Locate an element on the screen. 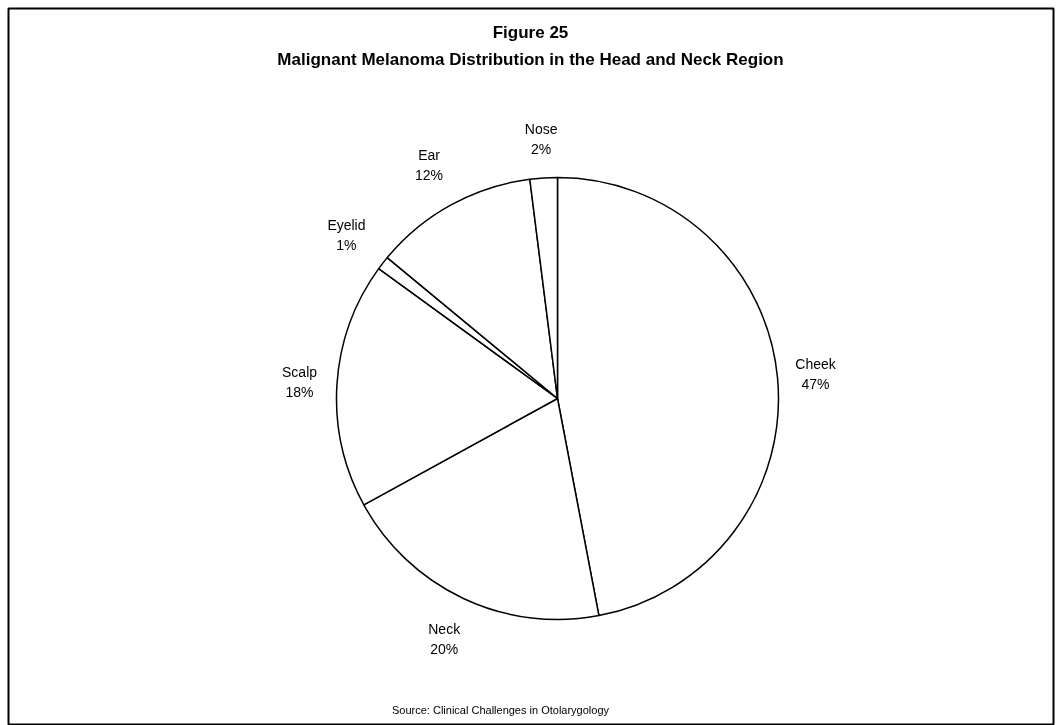 Image resolution: width=1061 pixels, height=725 pixels. data-label: 1% is located at coordinates (346, 244).